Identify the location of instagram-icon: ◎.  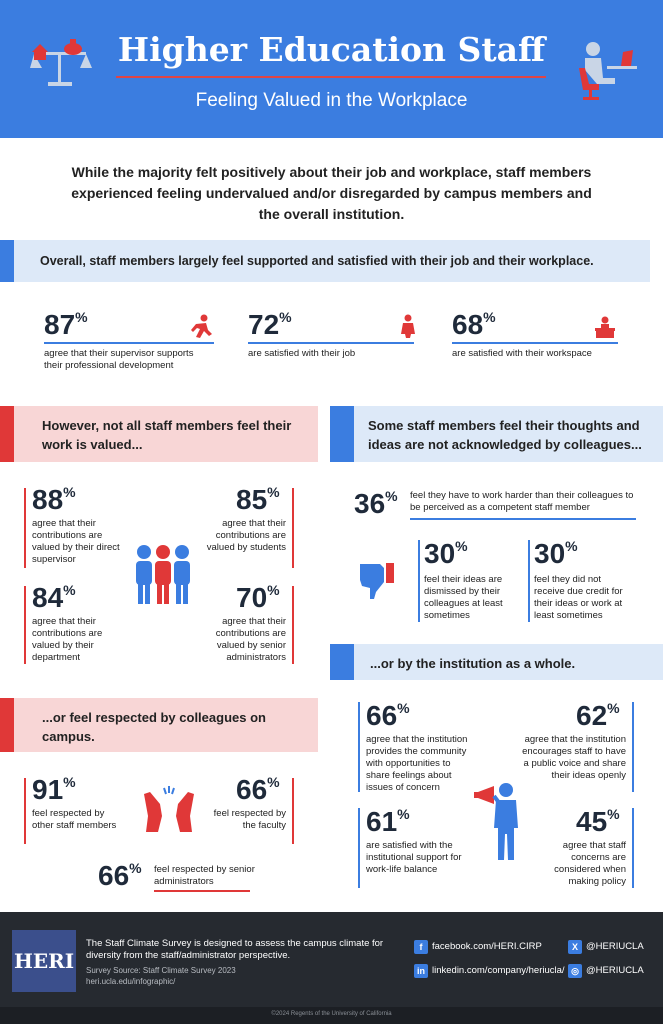
(575, 971).